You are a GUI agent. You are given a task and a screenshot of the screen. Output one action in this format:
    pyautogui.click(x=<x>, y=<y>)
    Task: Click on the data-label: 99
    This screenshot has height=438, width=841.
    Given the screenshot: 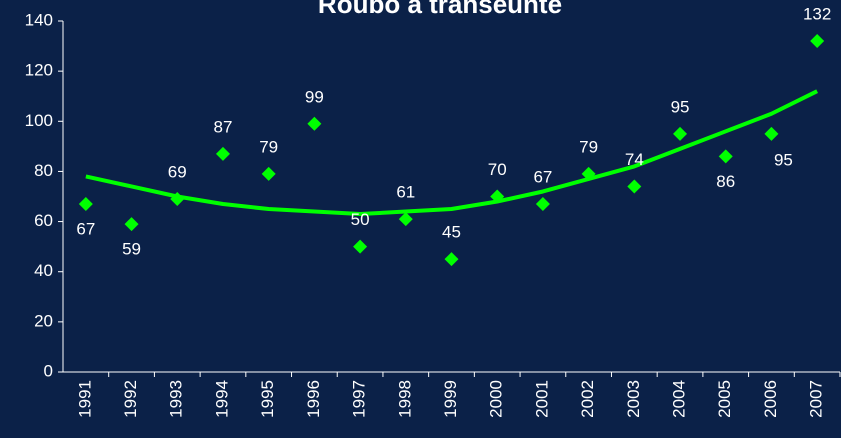 What is the action you would take?
    pyautogui.click(x=314, y=96)
    